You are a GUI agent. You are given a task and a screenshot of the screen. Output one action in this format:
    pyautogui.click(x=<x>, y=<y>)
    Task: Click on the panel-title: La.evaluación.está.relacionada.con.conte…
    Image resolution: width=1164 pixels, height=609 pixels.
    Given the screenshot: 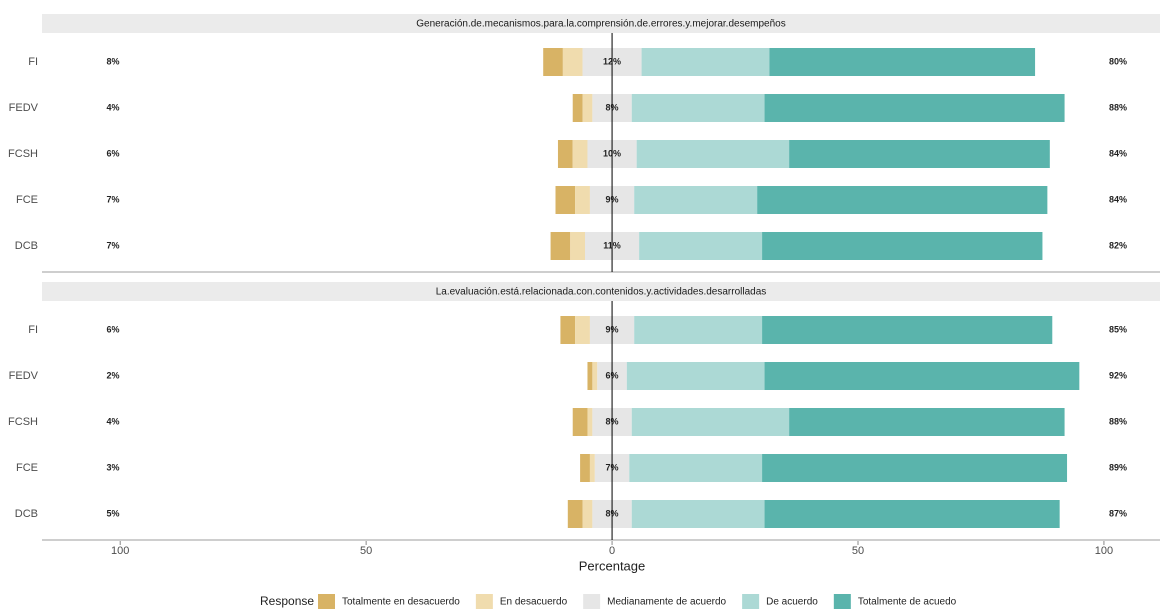 What is the action you would take?
    pyautogui.click(x=601, y=292)
    